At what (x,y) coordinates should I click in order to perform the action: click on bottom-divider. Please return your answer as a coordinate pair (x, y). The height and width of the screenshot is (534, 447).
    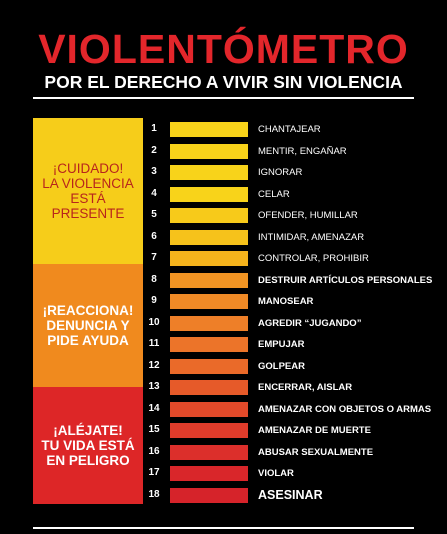
    Looking at the image, I should click on (223, 528).